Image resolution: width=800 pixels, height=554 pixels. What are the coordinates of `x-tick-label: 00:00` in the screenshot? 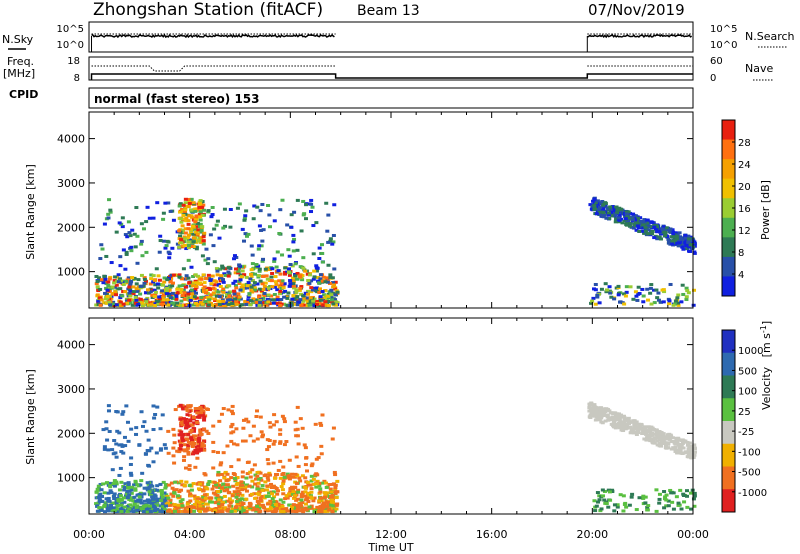 It's located at (89, 534).